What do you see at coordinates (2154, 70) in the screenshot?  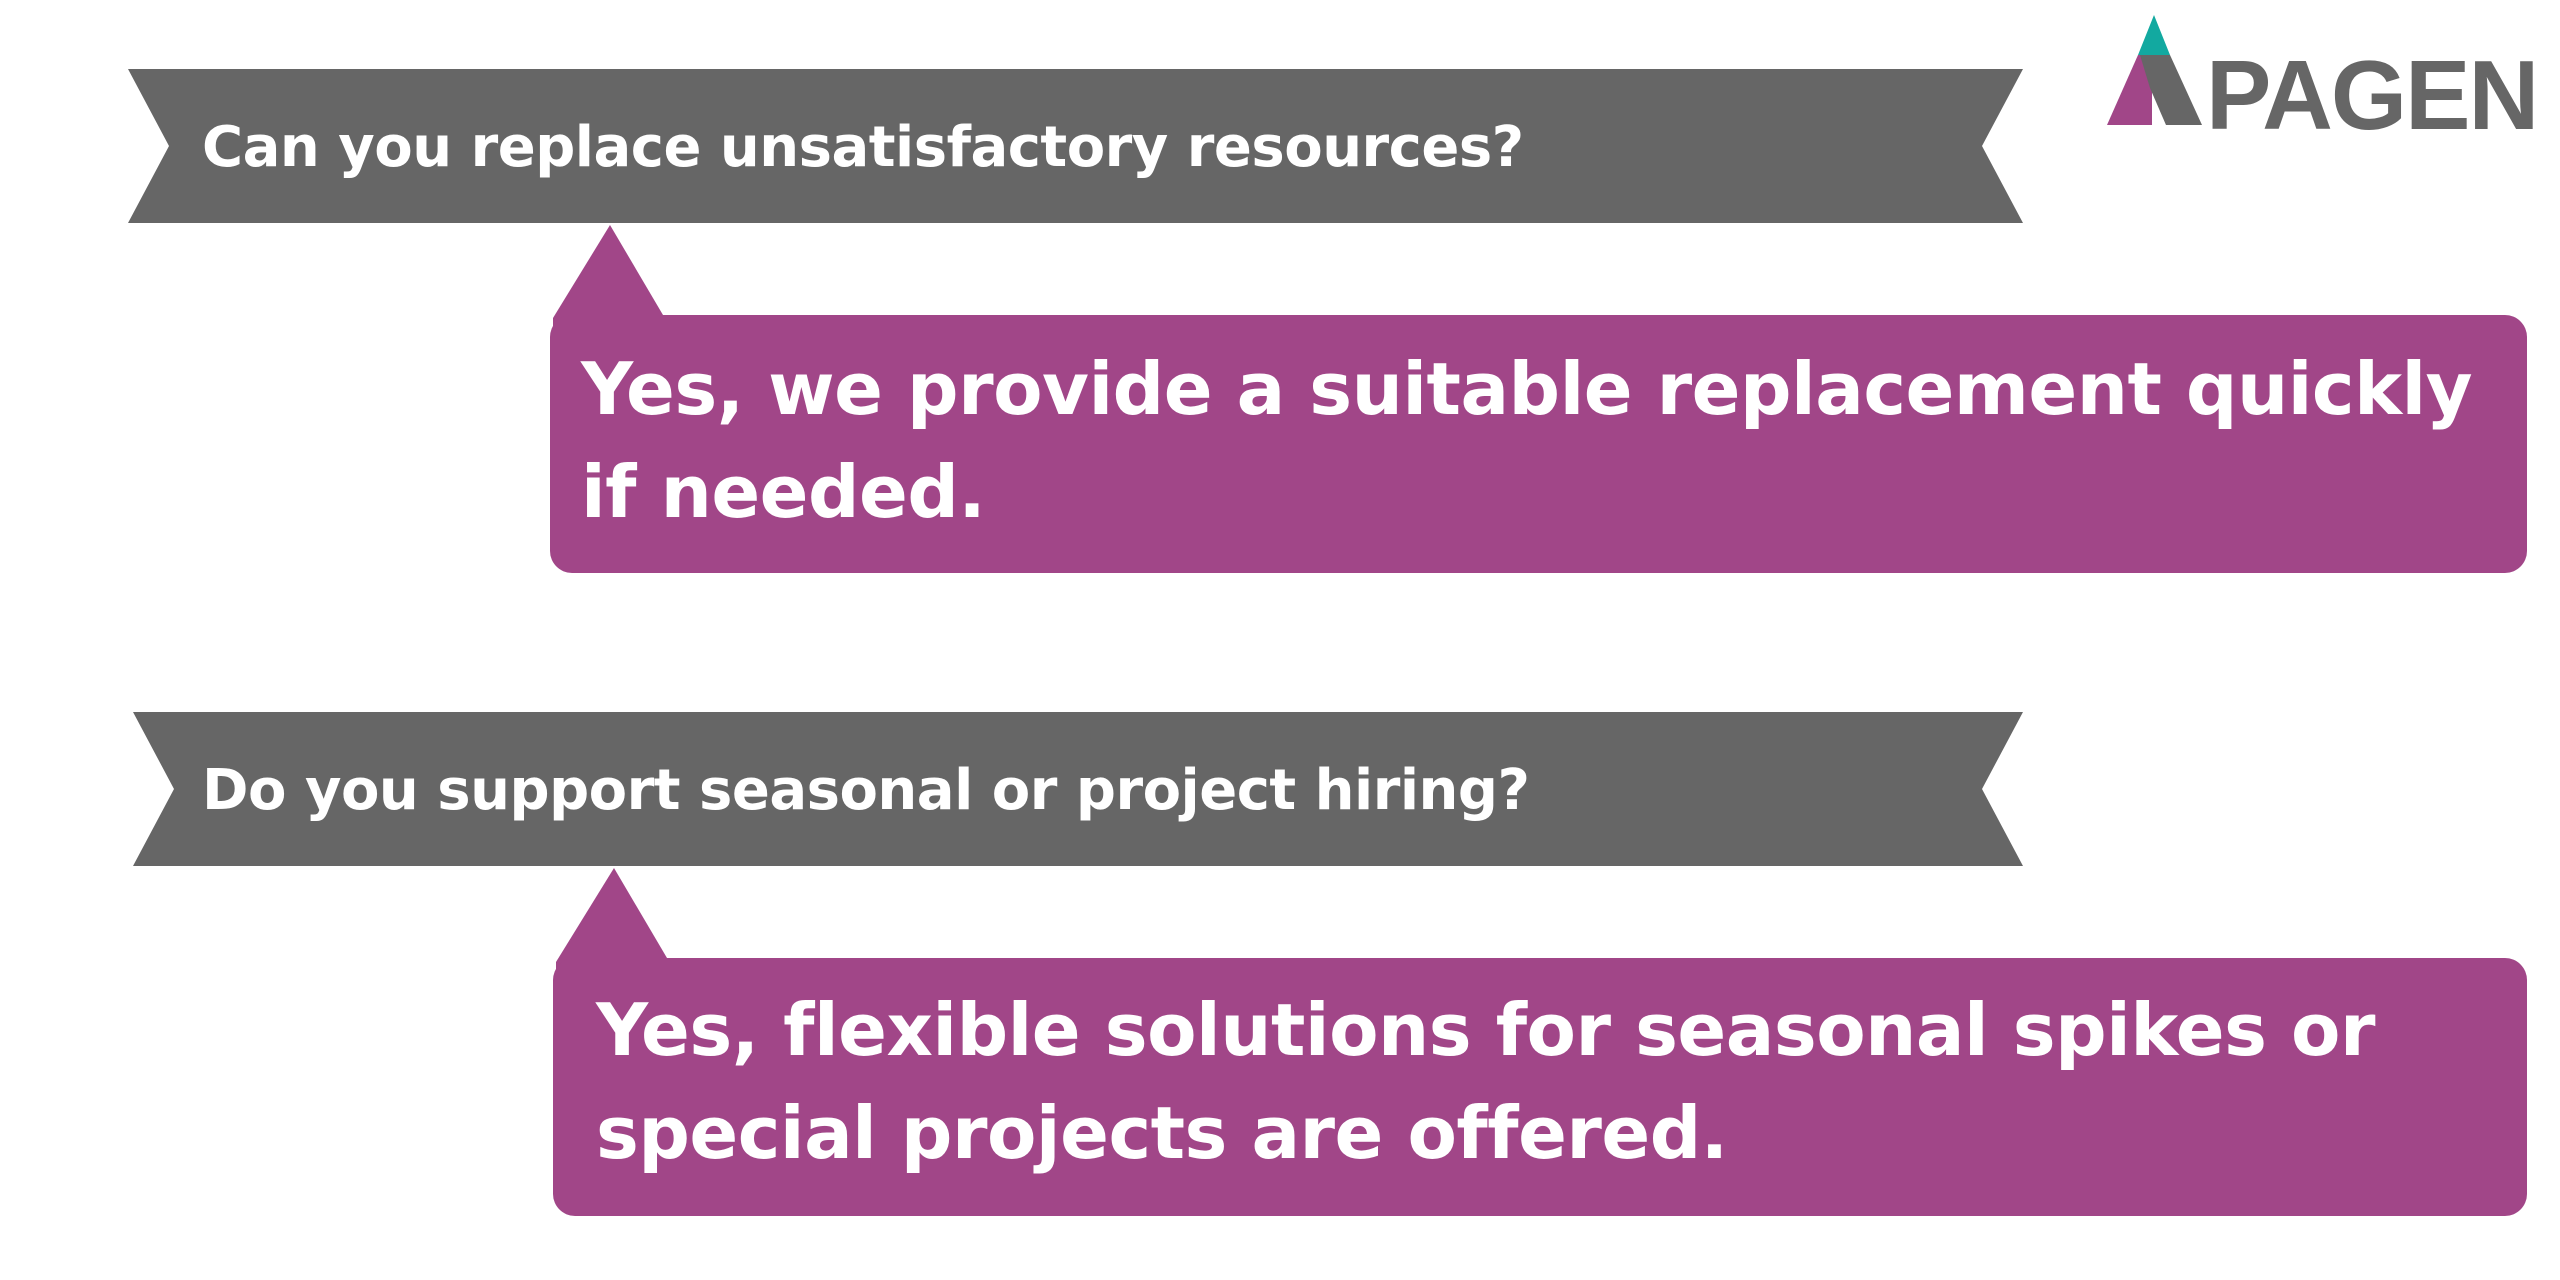 I see `logo-triangle-icon` at bounding box center [2154, 70].